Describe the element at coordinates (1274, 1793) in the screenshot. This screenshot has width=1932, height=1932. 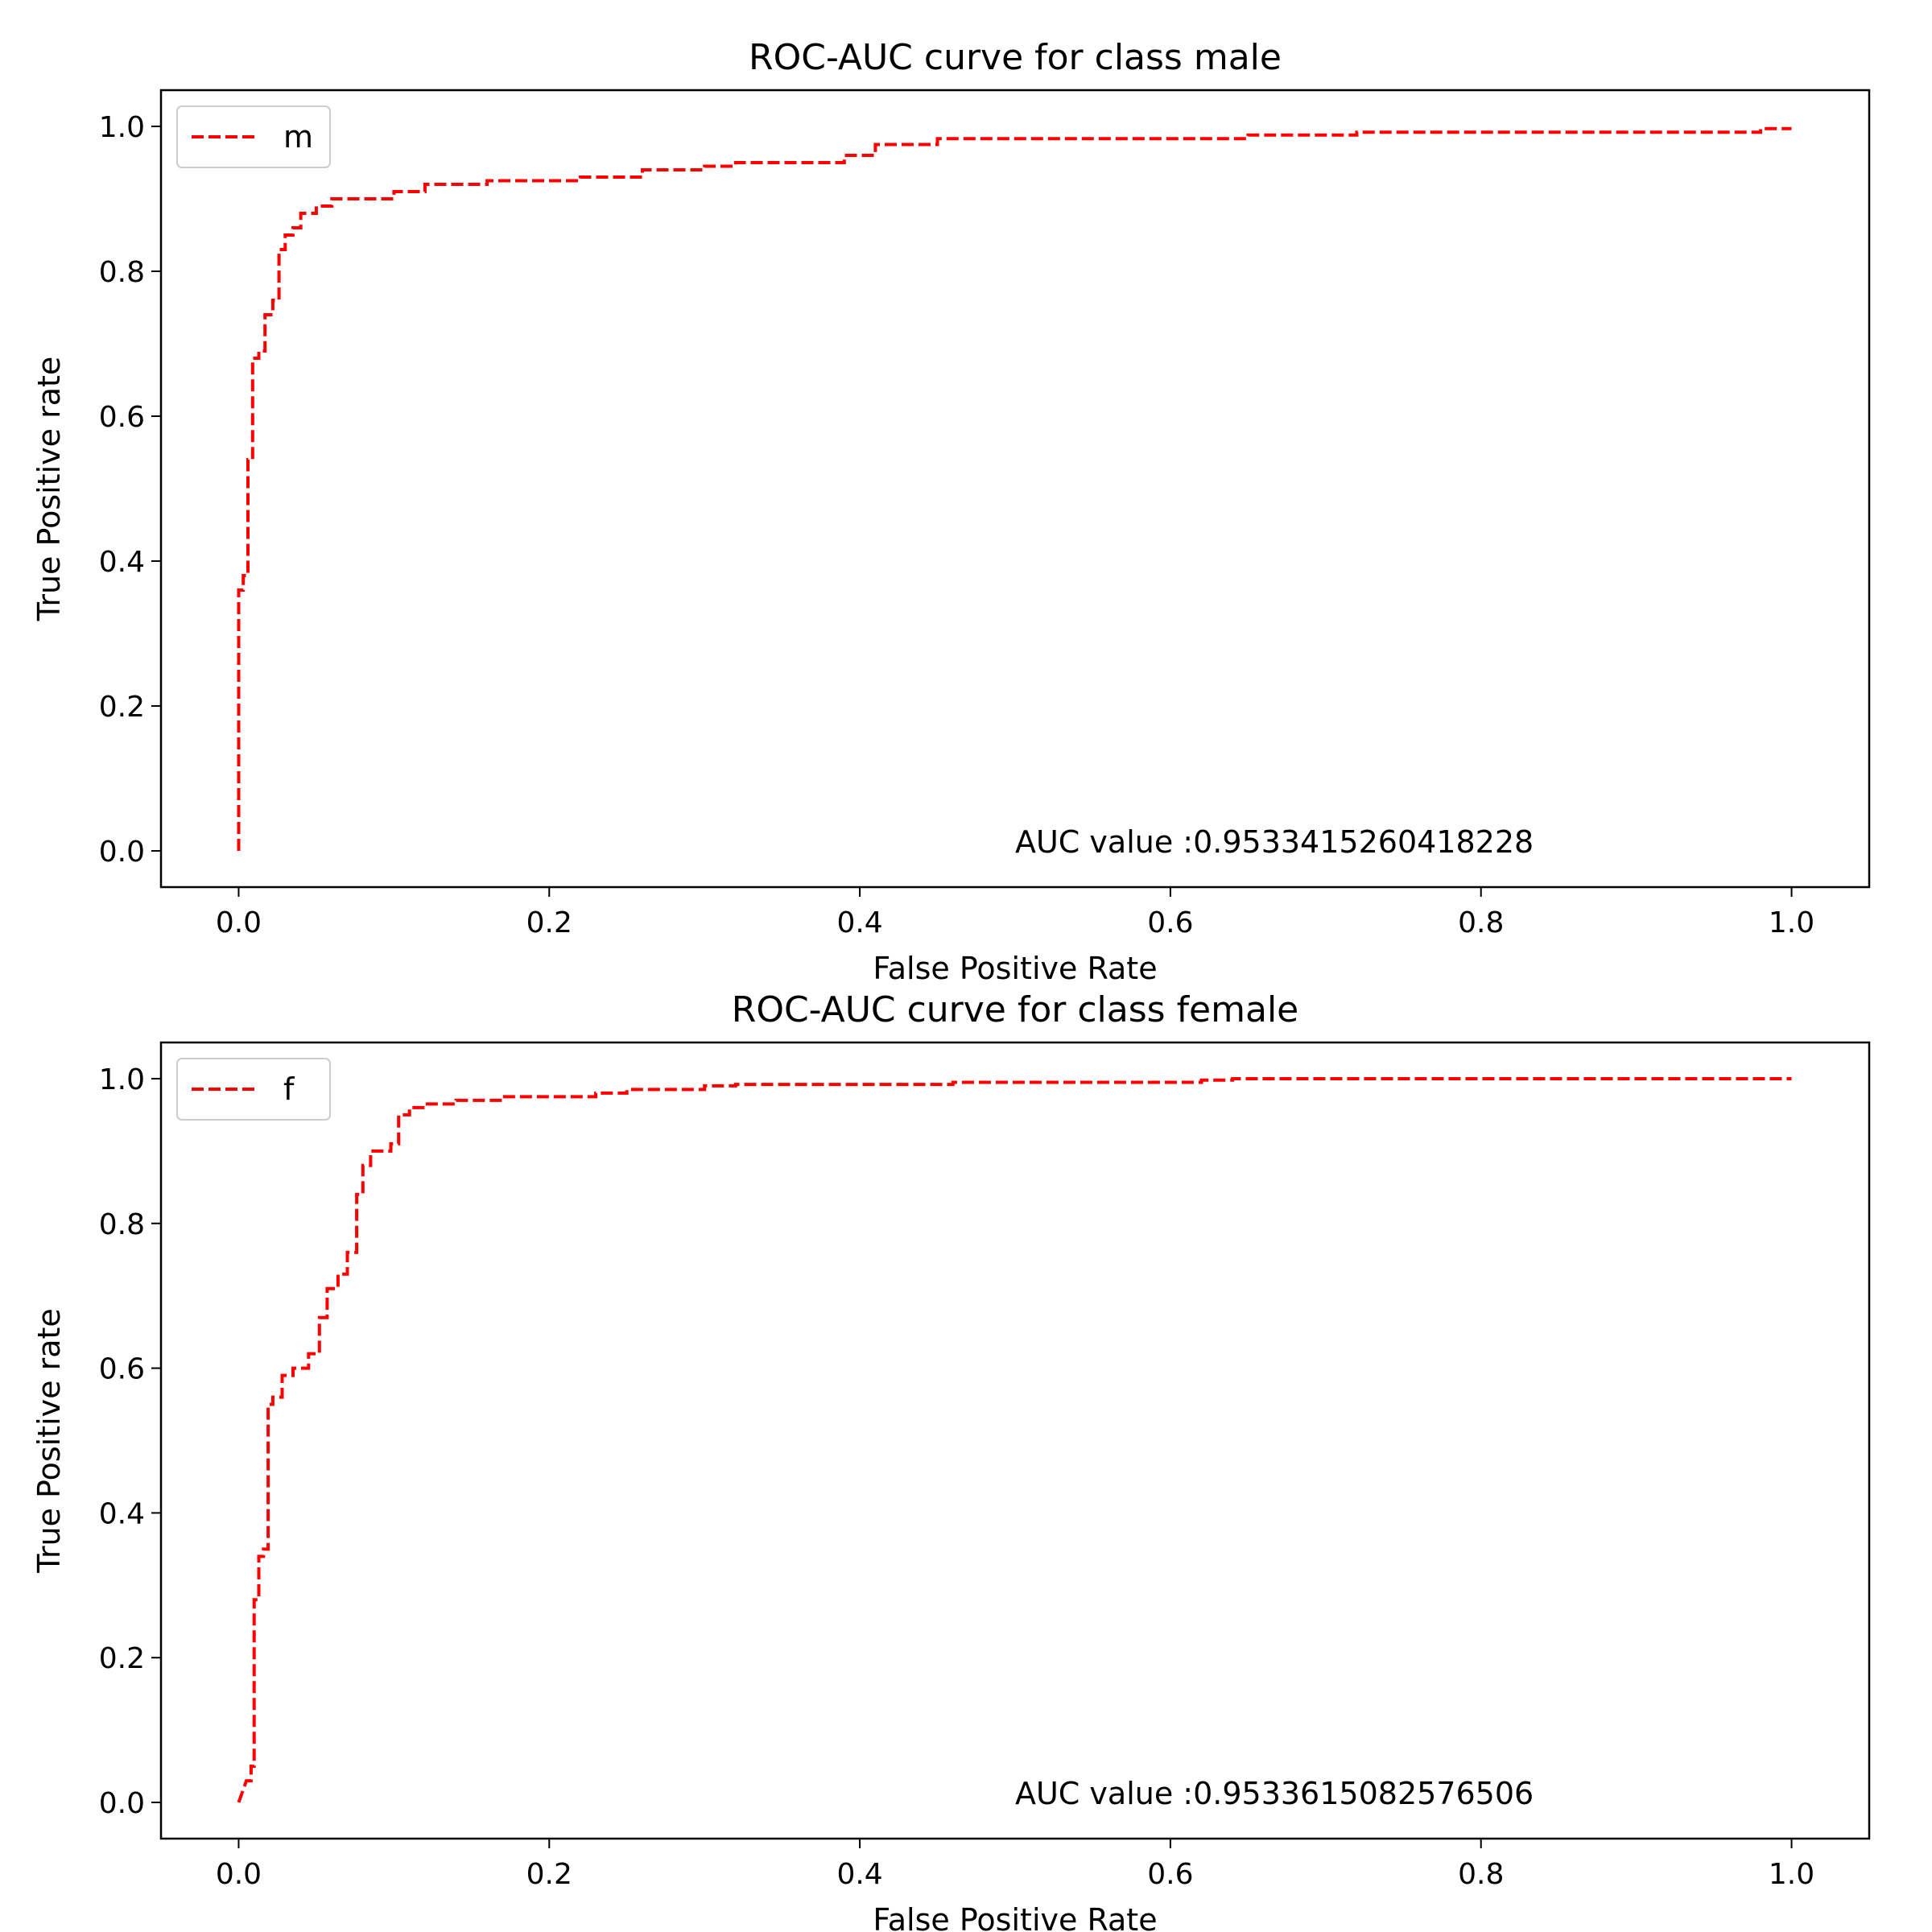
I see `auc-annotation: AUC value :0.9533615082576506` at that location.